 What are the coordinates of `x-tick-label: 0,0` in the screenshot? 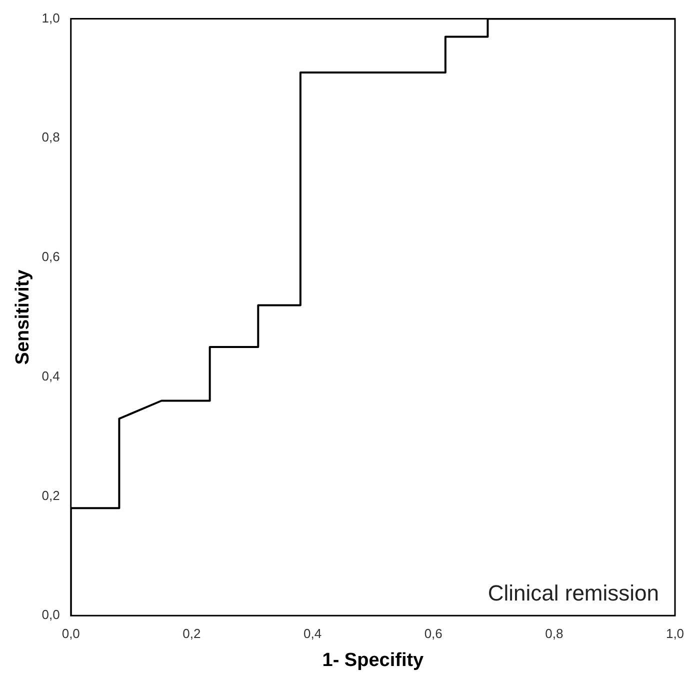 It's located at (71, 633).